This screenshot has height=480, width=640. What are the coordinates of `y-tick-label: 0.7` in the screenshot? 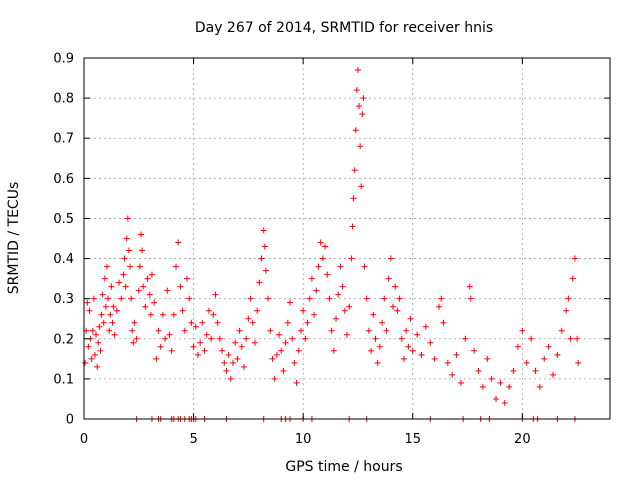 It's located at (63, 139).